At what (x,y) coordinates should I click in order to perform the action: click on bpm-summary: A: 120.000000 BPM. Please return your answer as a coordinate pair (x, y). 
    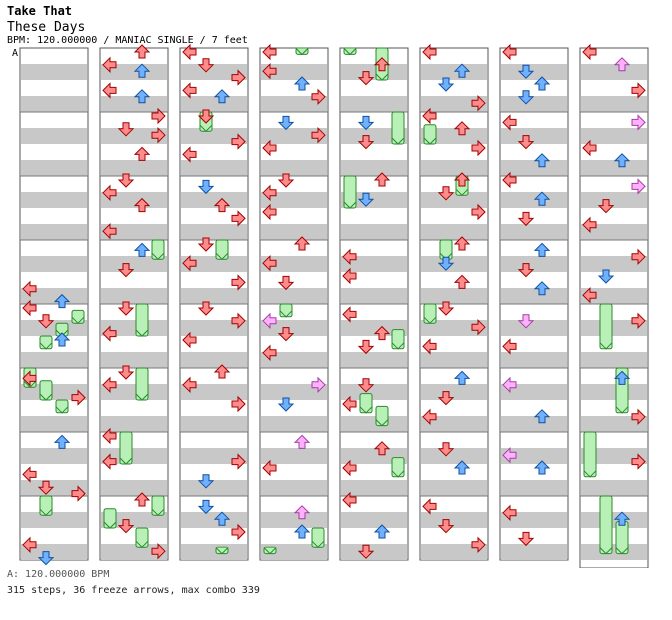
    Looking at the image, I should click on (58, 574).